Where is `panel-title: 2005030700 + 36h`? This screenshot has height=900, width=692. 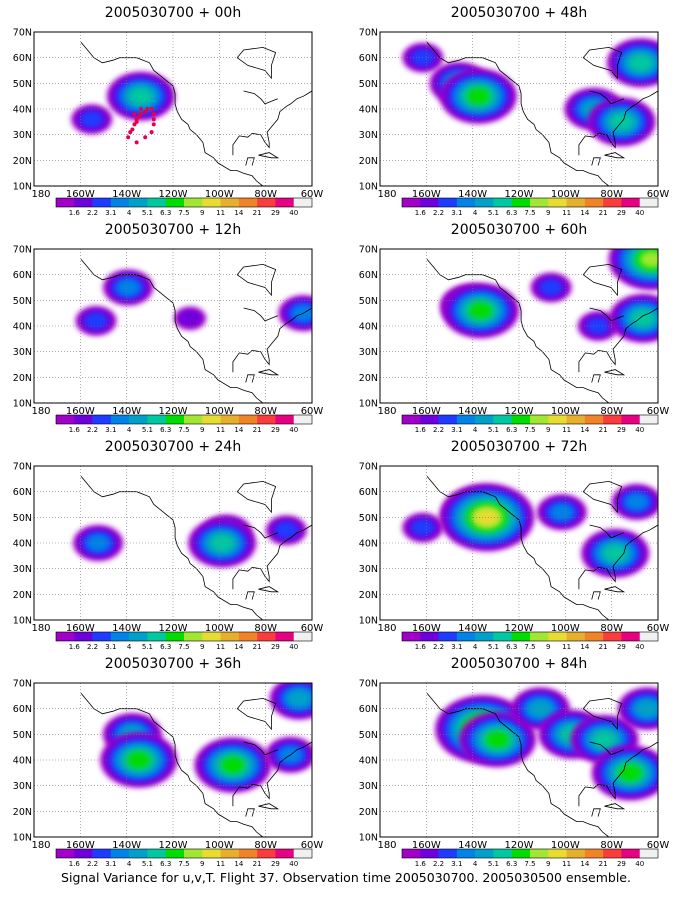 panel-title: 2005030700 + 36h is located at coordinates (173, 664).